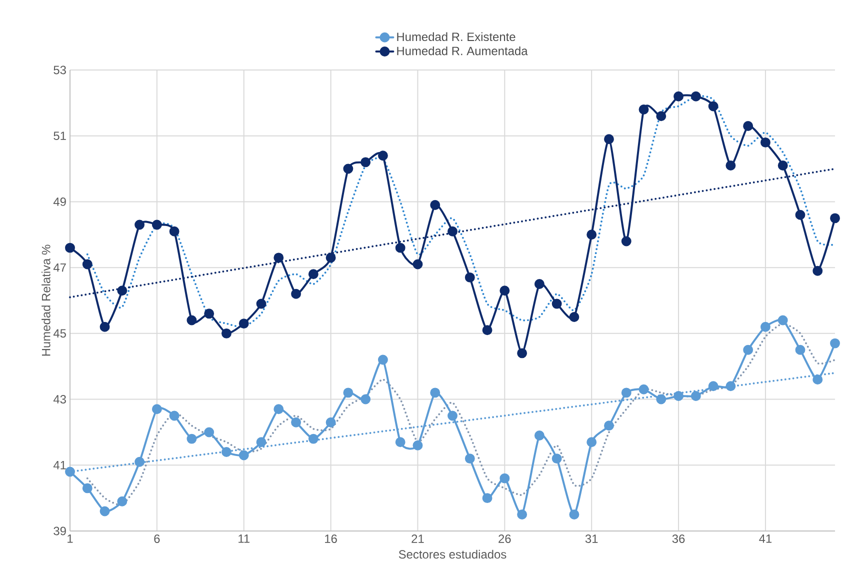 The width and height of the screenshot is (843, 588). Describe the element at coordinates (462, 51) in the screenshot. I see `legend-label: Humedad R. Aumentada` at that location.